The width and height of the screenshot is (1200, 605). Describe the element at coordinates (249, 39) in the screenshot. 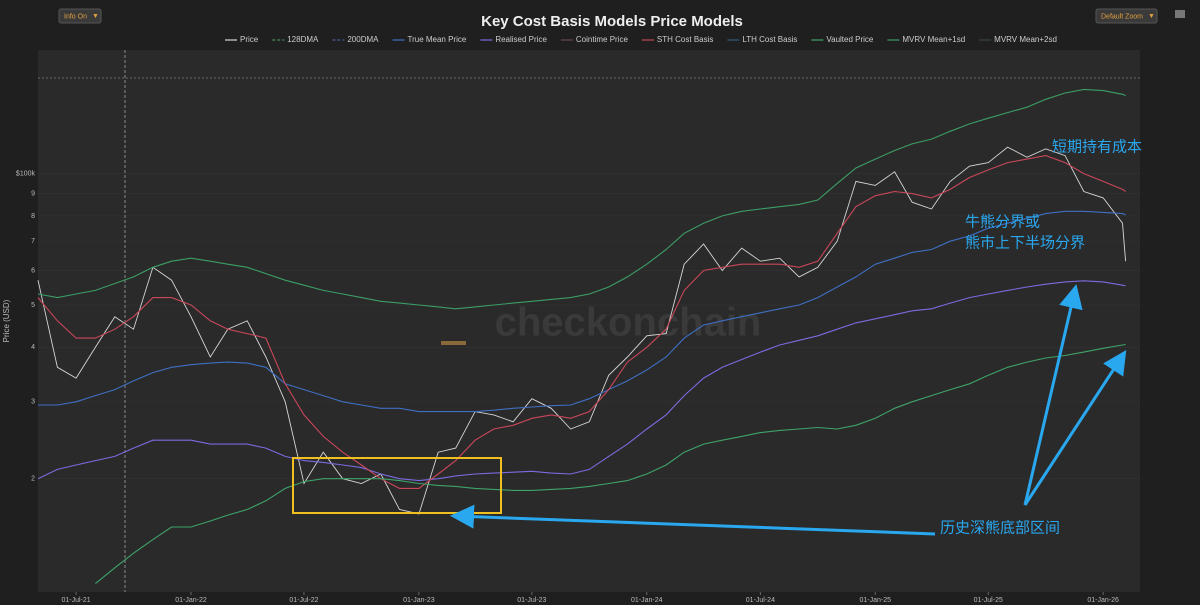

I see `legend-label: Price` at that location.